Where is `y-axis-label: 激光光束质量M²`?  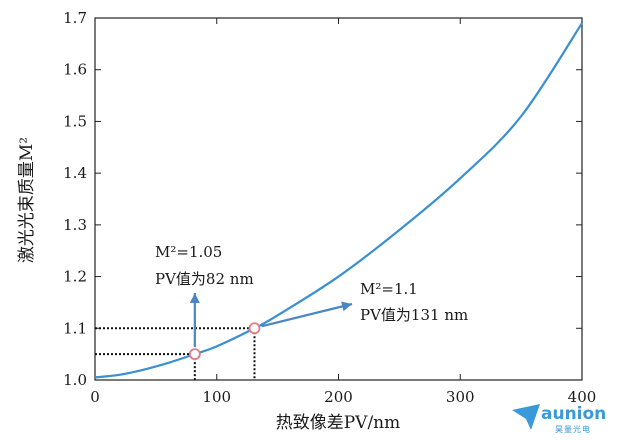 y-axis-label: 激光光束质量M² is located at coordinates (27, 200).